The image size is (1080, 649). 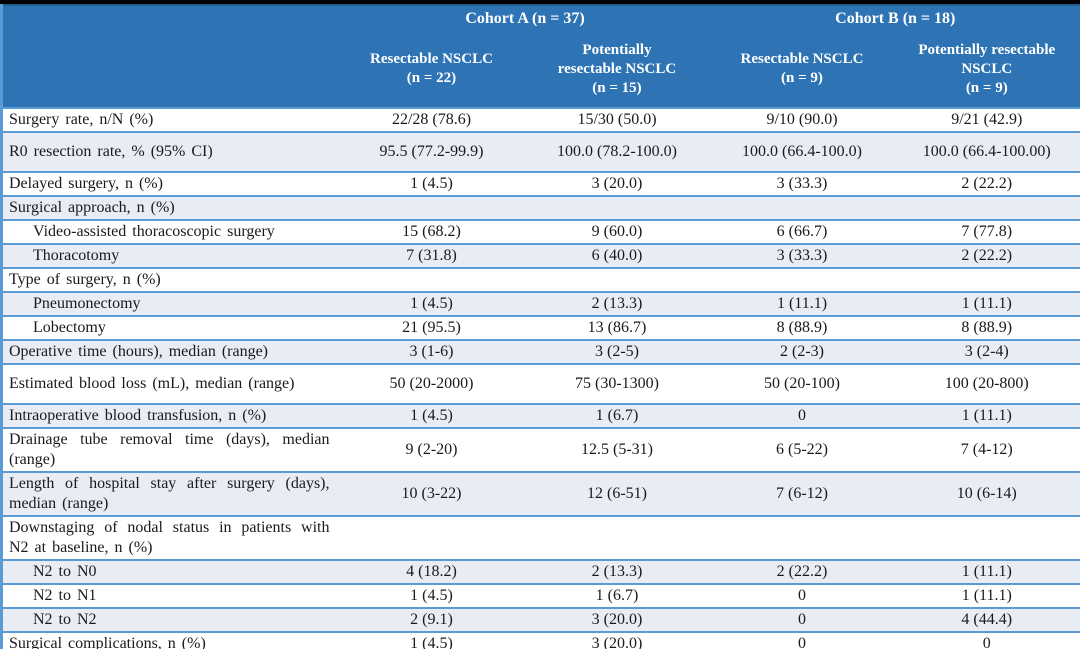 I want to click on row-label: Operative time (hours), median (range), so click(x=170, y=351).